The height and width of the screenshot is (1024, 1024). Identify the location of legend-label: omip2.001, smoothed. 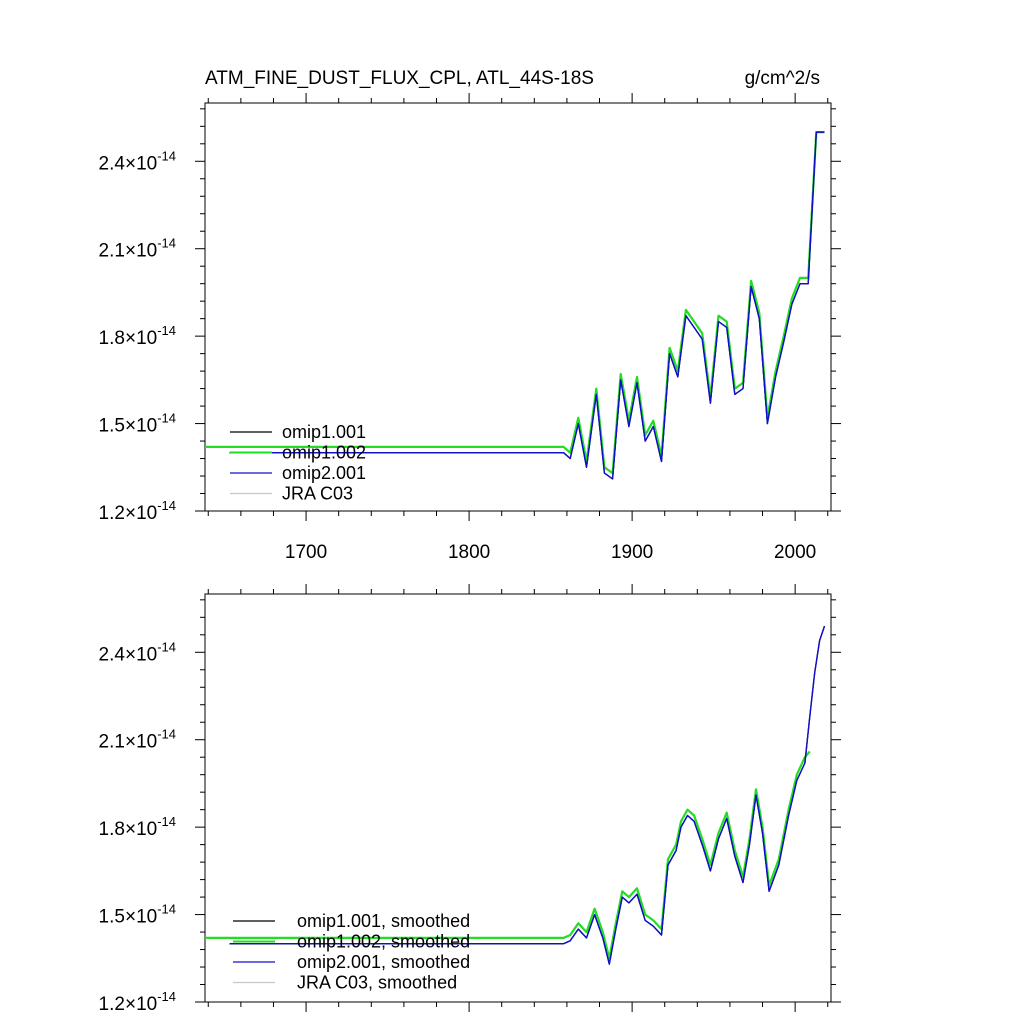
(383, 962).